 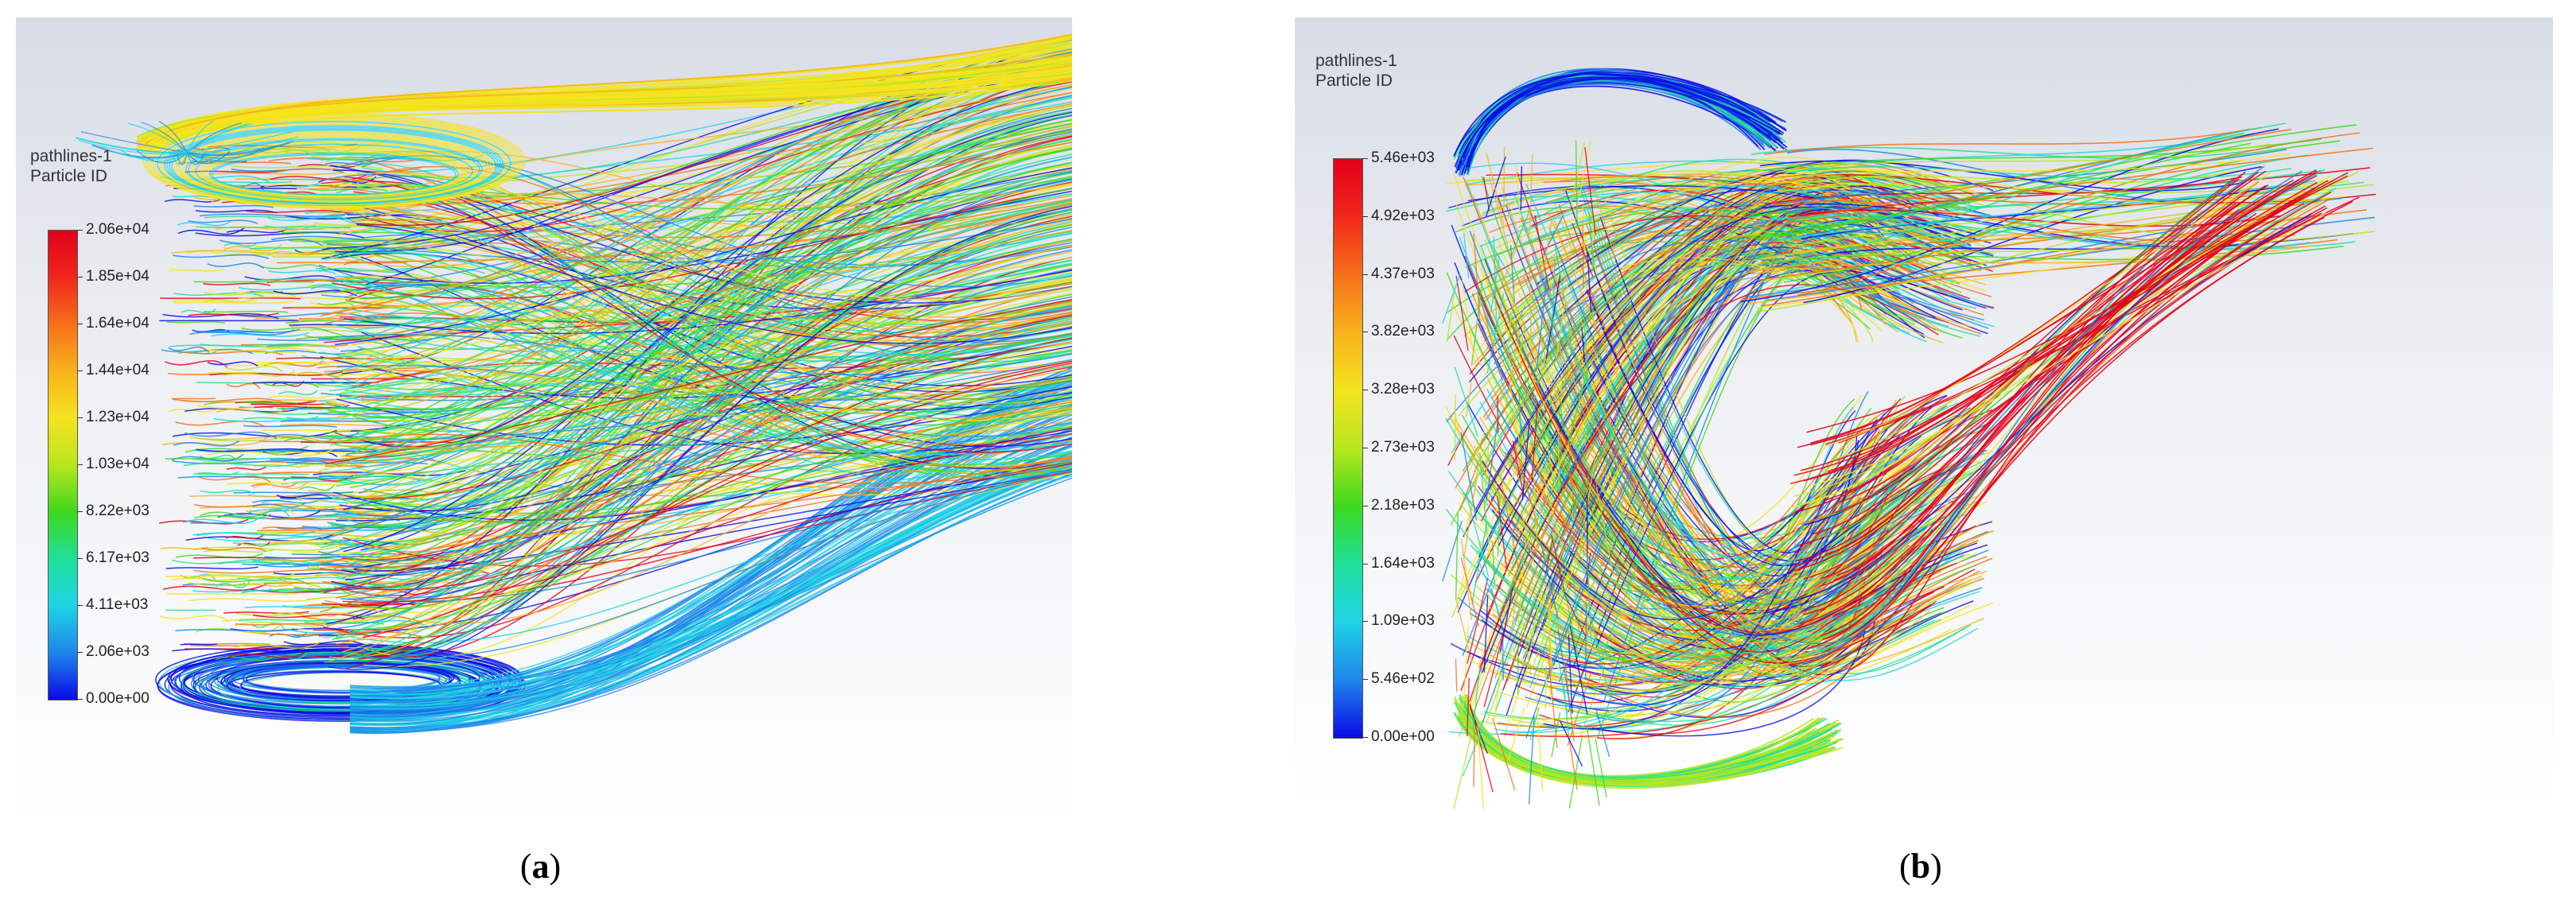 What do you see at coordinates (118, 698) in the screenshot?
I see `colorbar-tick-label: 0.00e+00` at bounding box center [118, 698].